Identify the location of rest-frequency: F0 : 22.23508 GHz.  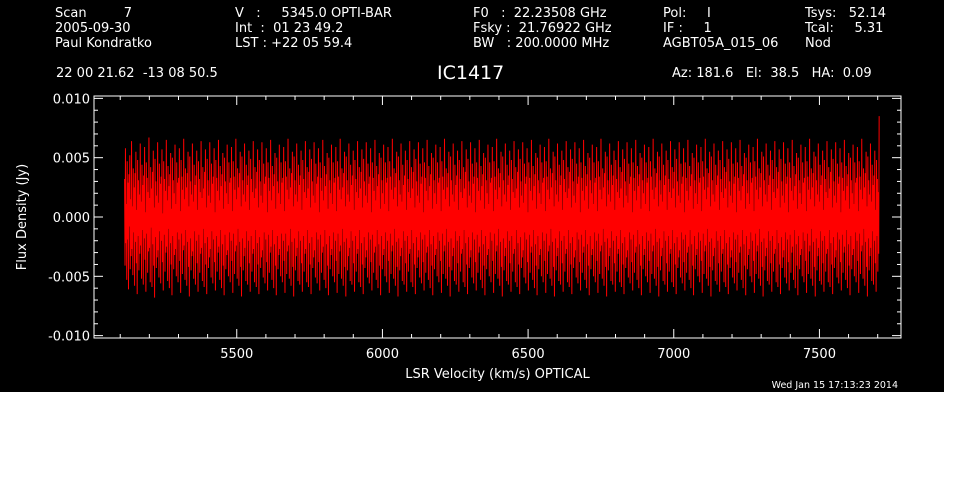
(540, 13).